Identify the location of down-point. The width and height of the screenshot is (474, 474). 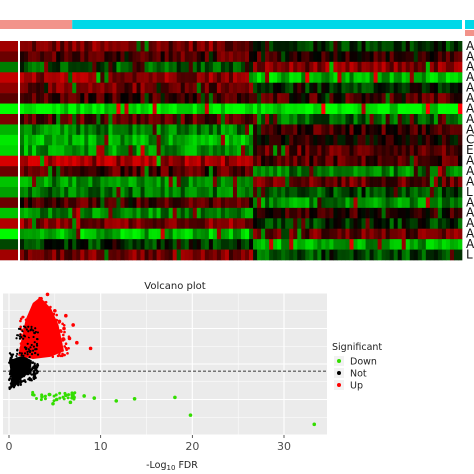
(68, 398).